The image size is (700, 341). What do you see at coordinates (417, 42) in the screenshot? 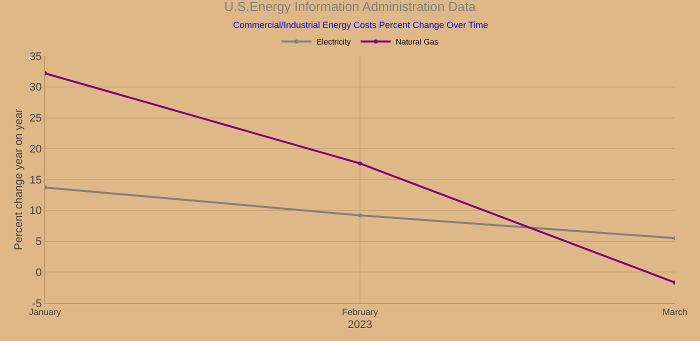
I see `legend-label: Natural Gas` at bounding box center [417, 42].